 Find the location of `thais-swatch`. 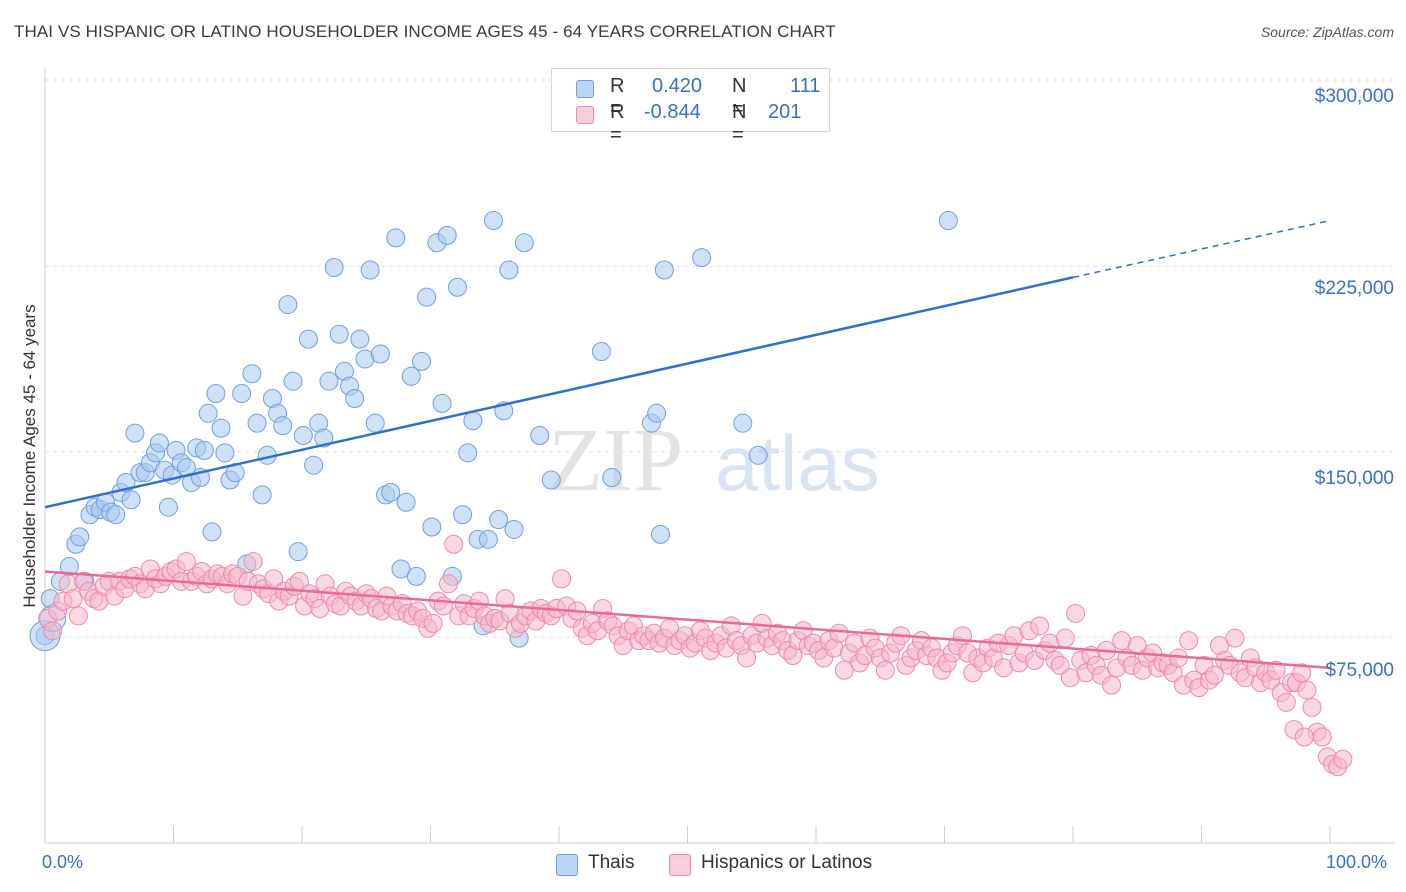

thais-swatch is located at coordinates (585, 89).